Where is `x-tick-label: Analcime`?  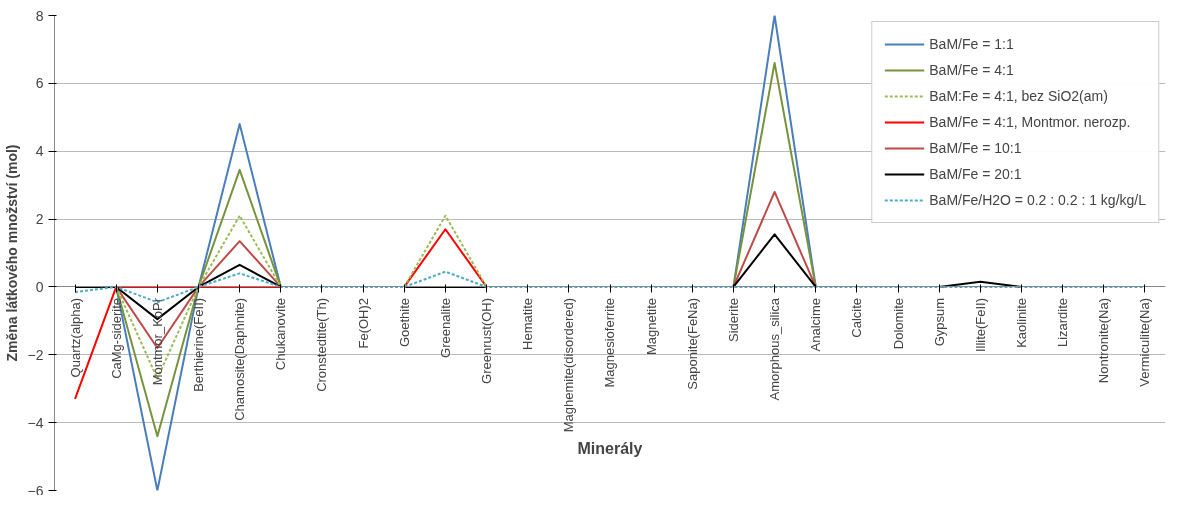
x-tick-label: Analcime is located at coordinates (816, 324).